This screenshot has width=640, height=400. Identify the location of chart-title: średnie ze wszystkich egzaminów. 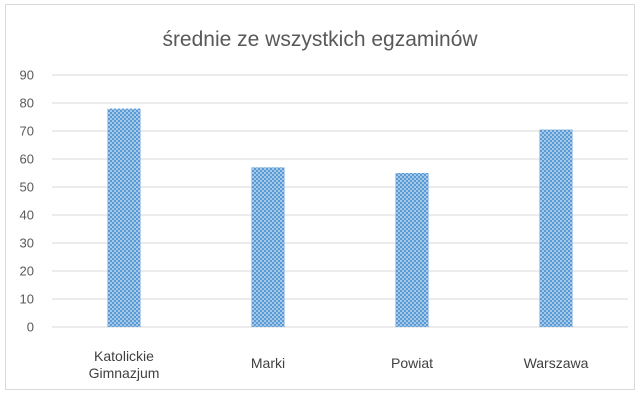
(320, 39).